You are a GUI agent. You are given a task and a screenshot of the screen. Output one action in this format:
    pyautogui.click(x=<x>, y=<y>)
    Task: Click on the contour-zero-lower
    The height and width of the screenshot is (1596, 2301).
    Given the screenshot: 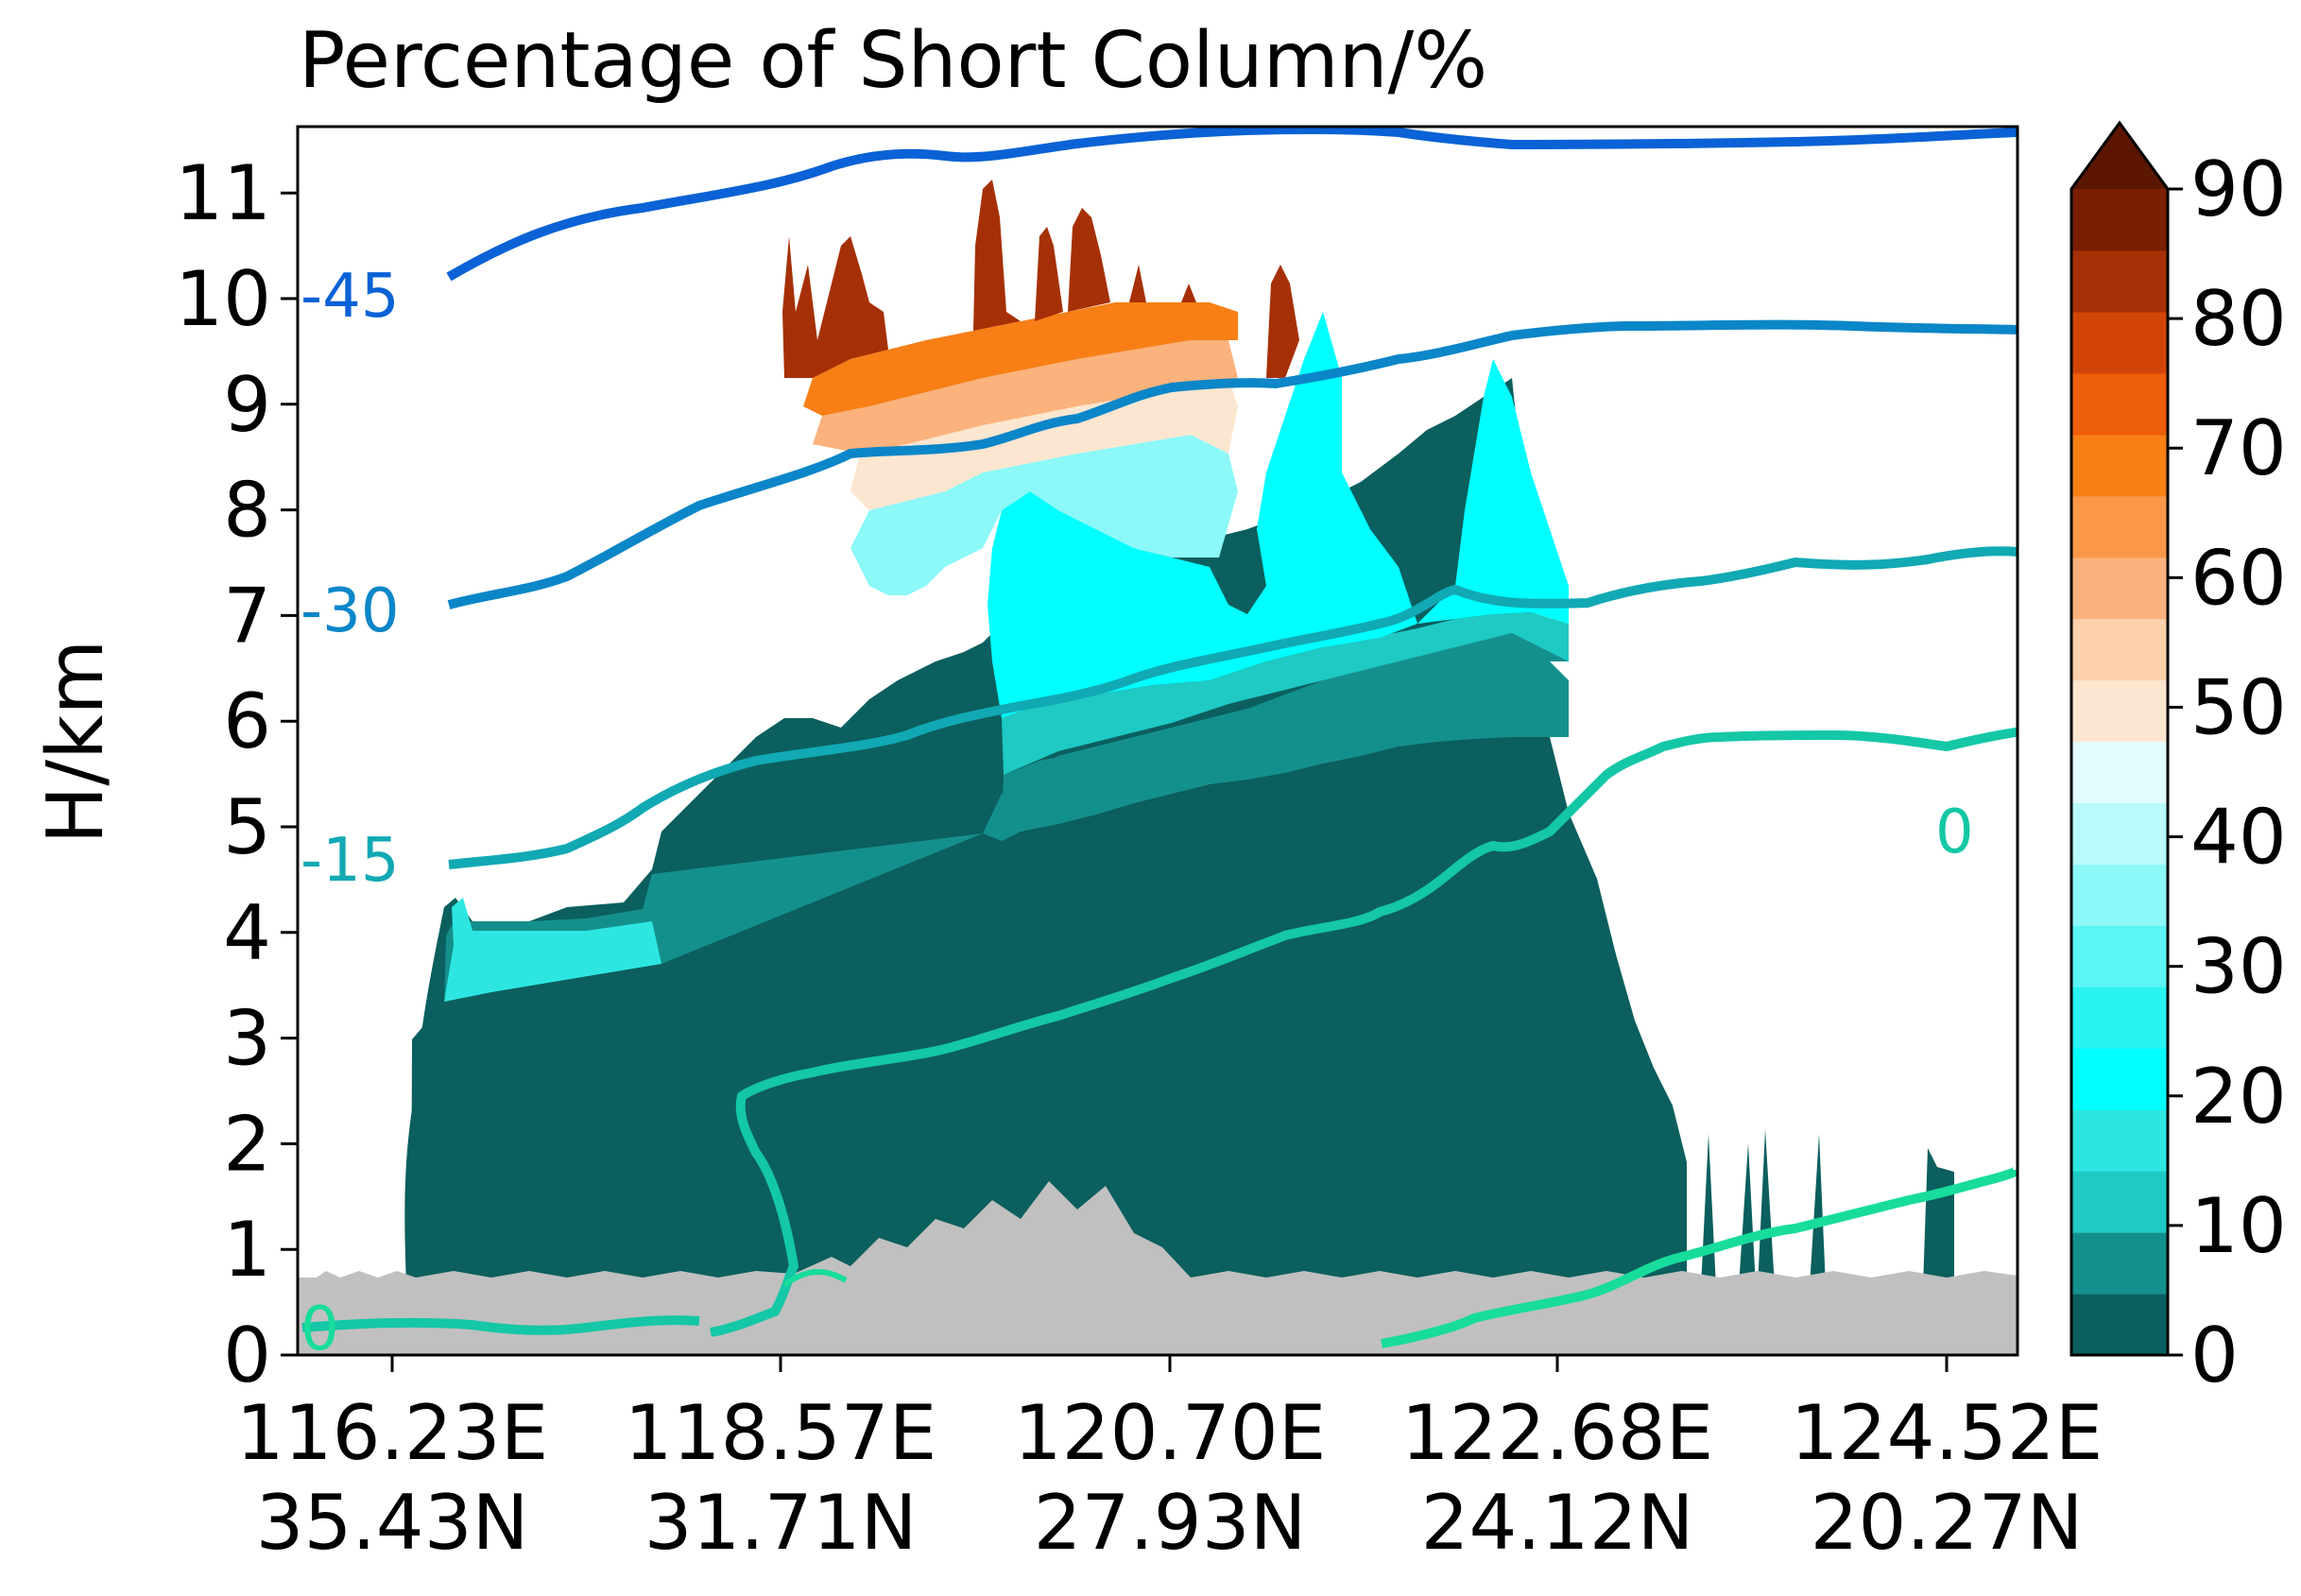 What is the action you would take?
    pyautogui.click(x=1699, y=1256)
    